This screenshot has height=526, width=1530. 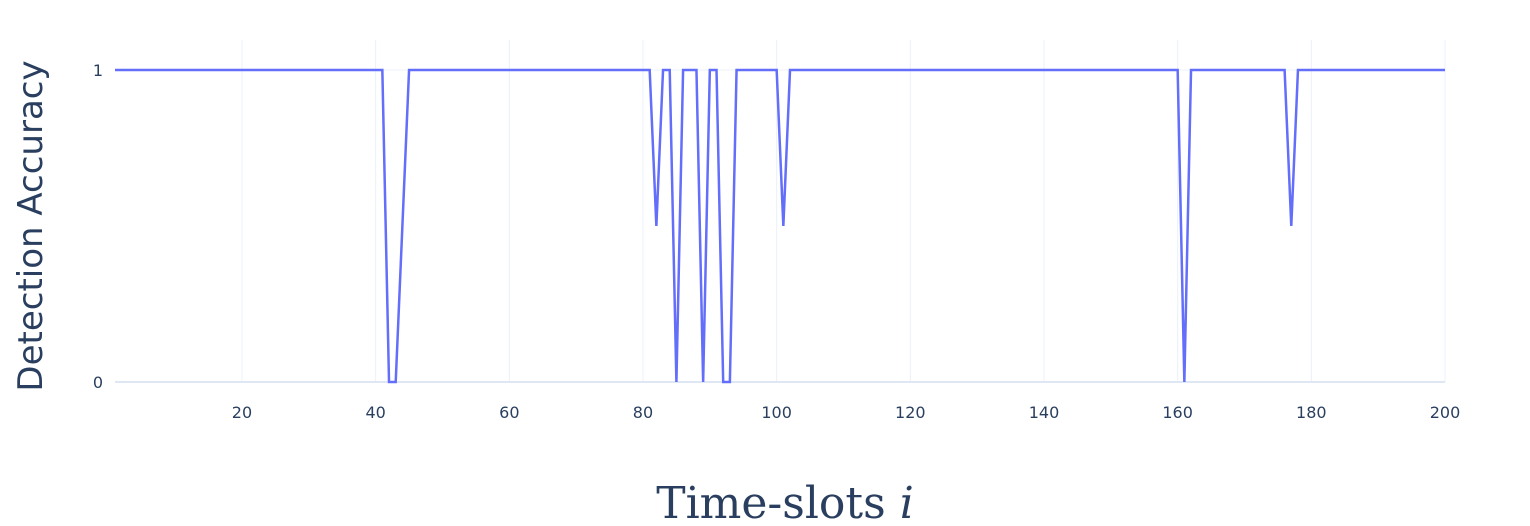 I want to click on x-tick-label: 180, so click(x=1311, y=412).